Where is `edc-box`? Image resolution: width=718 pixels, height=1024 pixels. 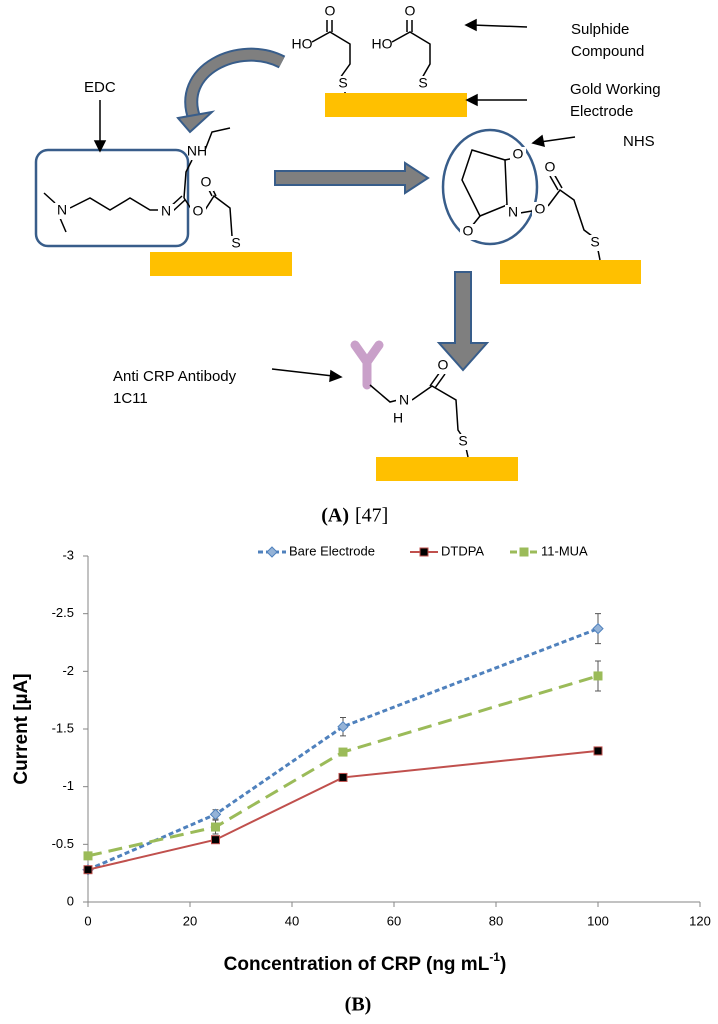
edc-box is located at coordinates (112, 198).